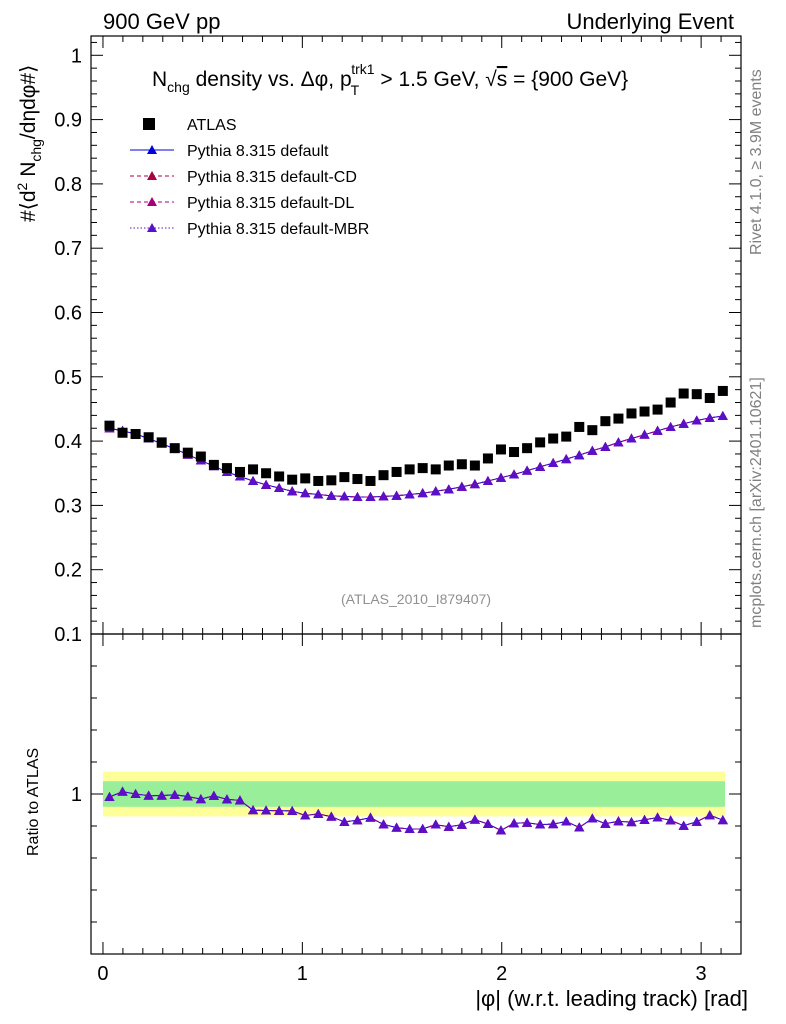 This screenshot has height=1024, width=786. What do you see at coordinates (68, 571) in the screenshot?
I see `y-tick-label: 0.2` at bounding box center [68, 571].